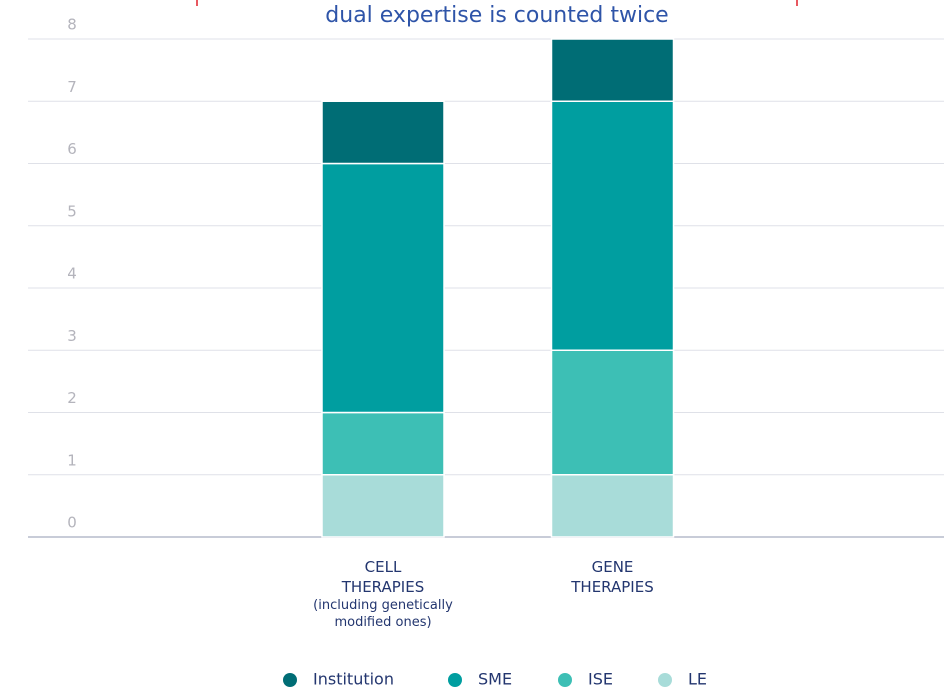  I want to click on y-tick-label: 6, so click(72, 149).